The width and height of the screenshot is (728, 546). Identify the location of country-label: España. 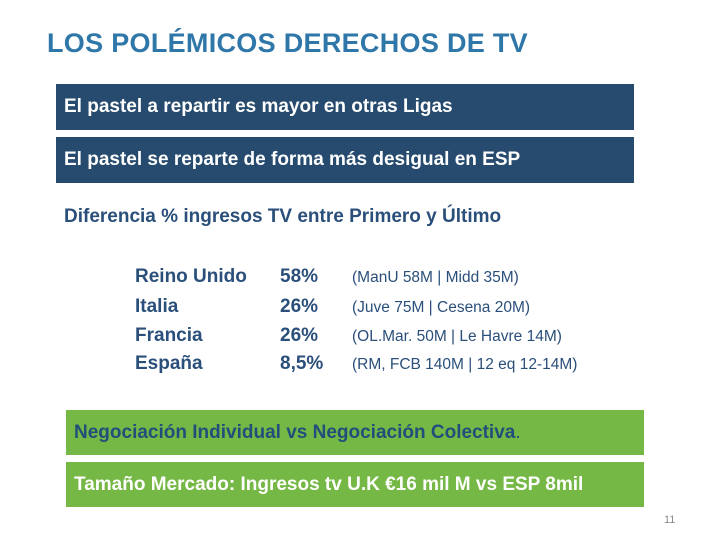
(169, 363).